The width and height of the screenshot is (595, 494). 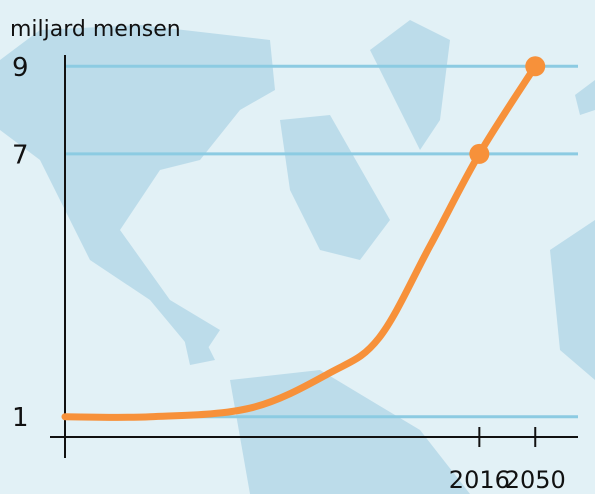 I want to click on x-tick-label: 2016, so click(x=479, y=480).